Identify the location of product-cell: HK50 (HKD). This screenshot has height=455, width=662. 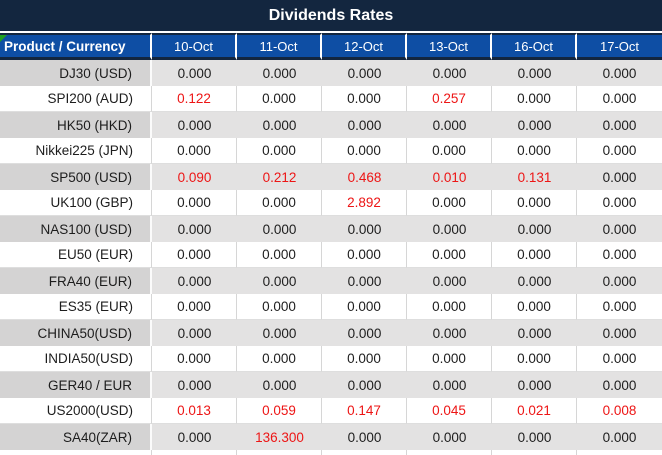
(76, 125).